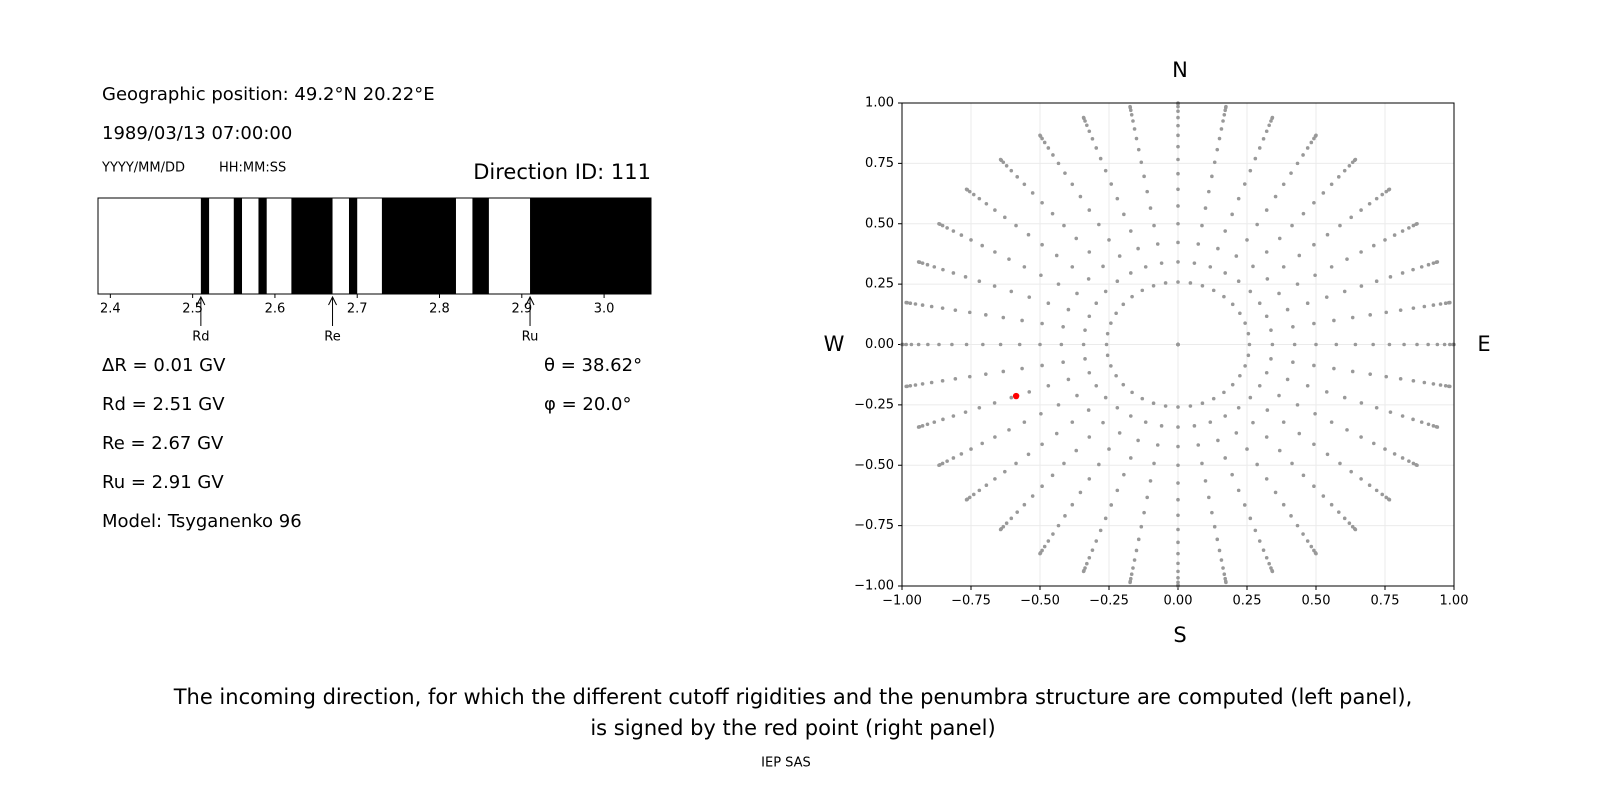 The image size is (1600, 800). I want to click on x-tick-label: −1.00, so click(902, 601).